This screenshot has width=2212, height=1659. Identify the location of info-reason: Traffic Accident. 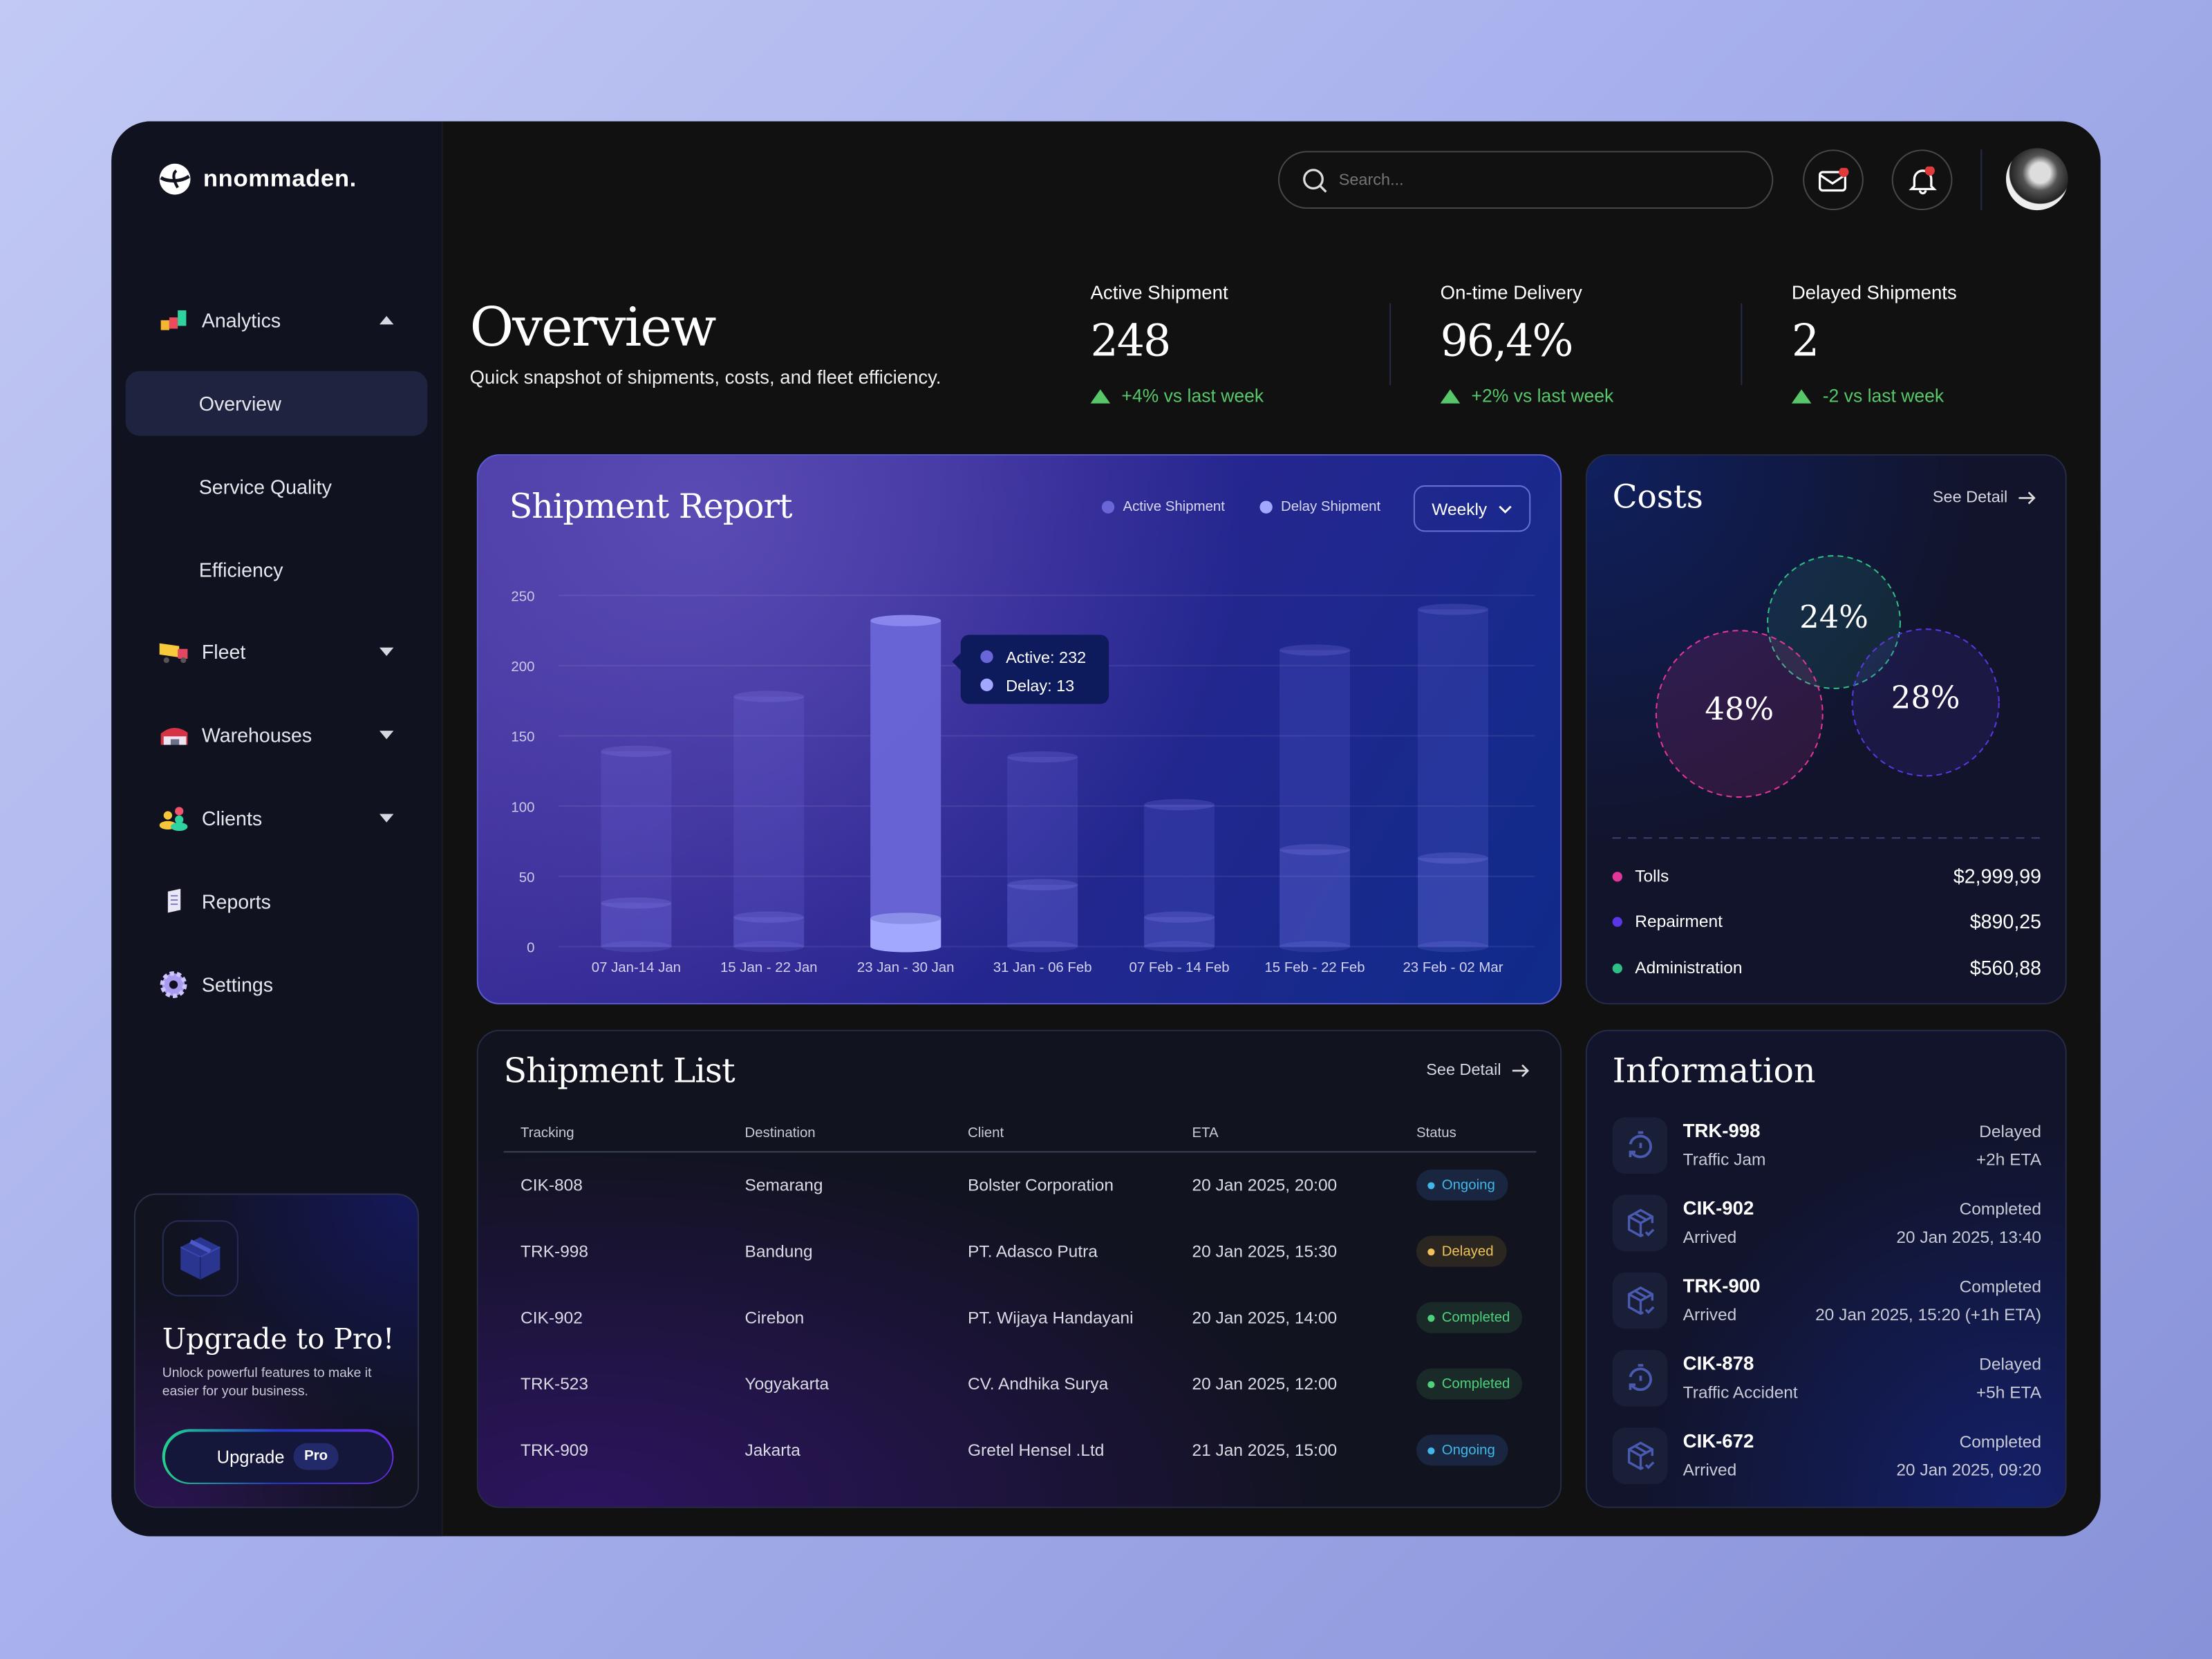
(1741, 1392).